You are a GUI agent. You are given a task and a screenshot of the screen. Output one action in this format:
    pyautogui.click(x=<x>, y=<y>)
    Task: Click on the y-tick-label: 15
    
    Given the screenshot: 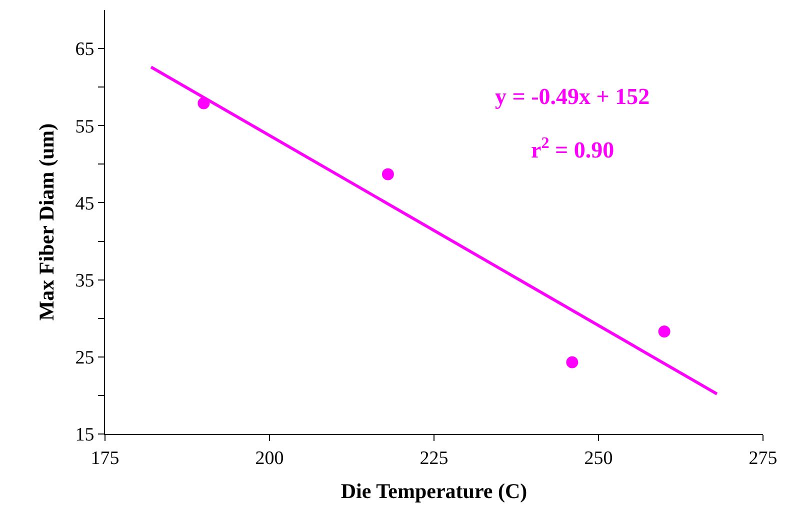 What is the action you would take?
    pyautogui.click(x=84, y=435)
    